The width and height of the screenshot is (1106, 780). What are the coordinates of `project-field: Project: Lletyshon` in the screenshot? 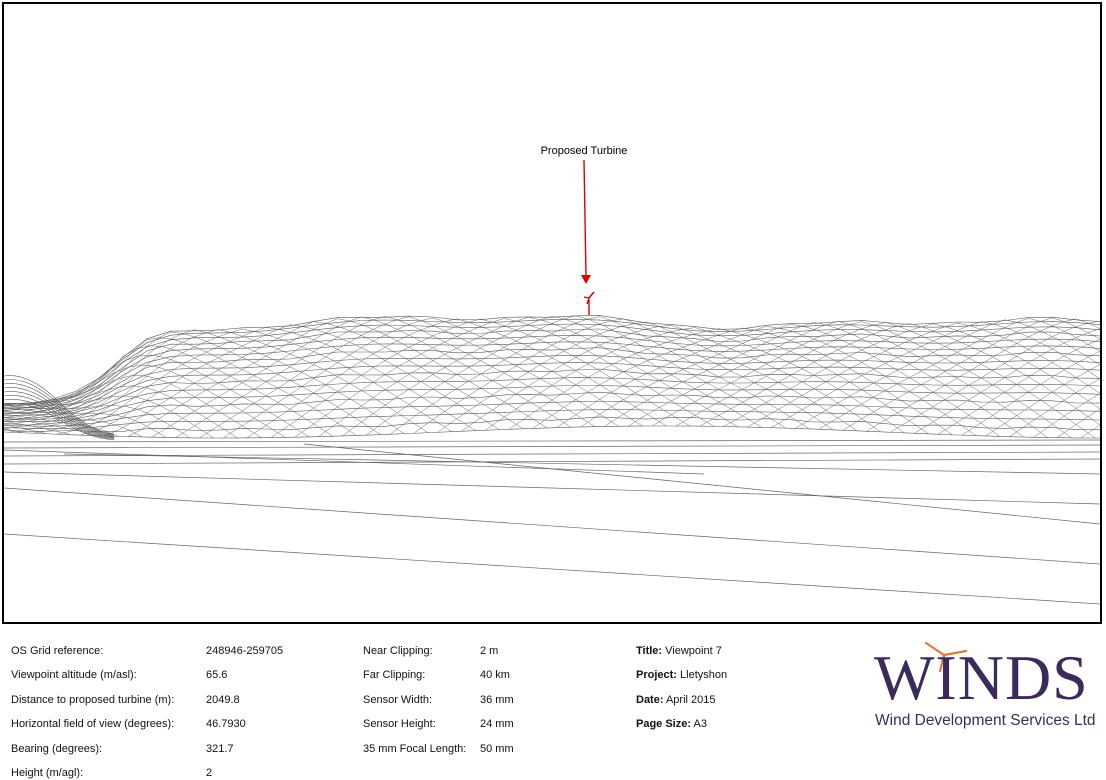 It's located at (681, 675).